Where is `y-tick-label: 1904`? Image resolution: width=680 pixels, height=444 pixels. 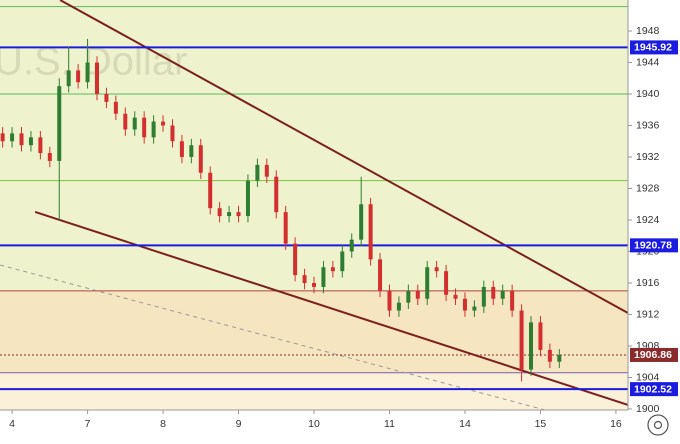
y-tick-label: 1904 is located at coordinates (648, 377).